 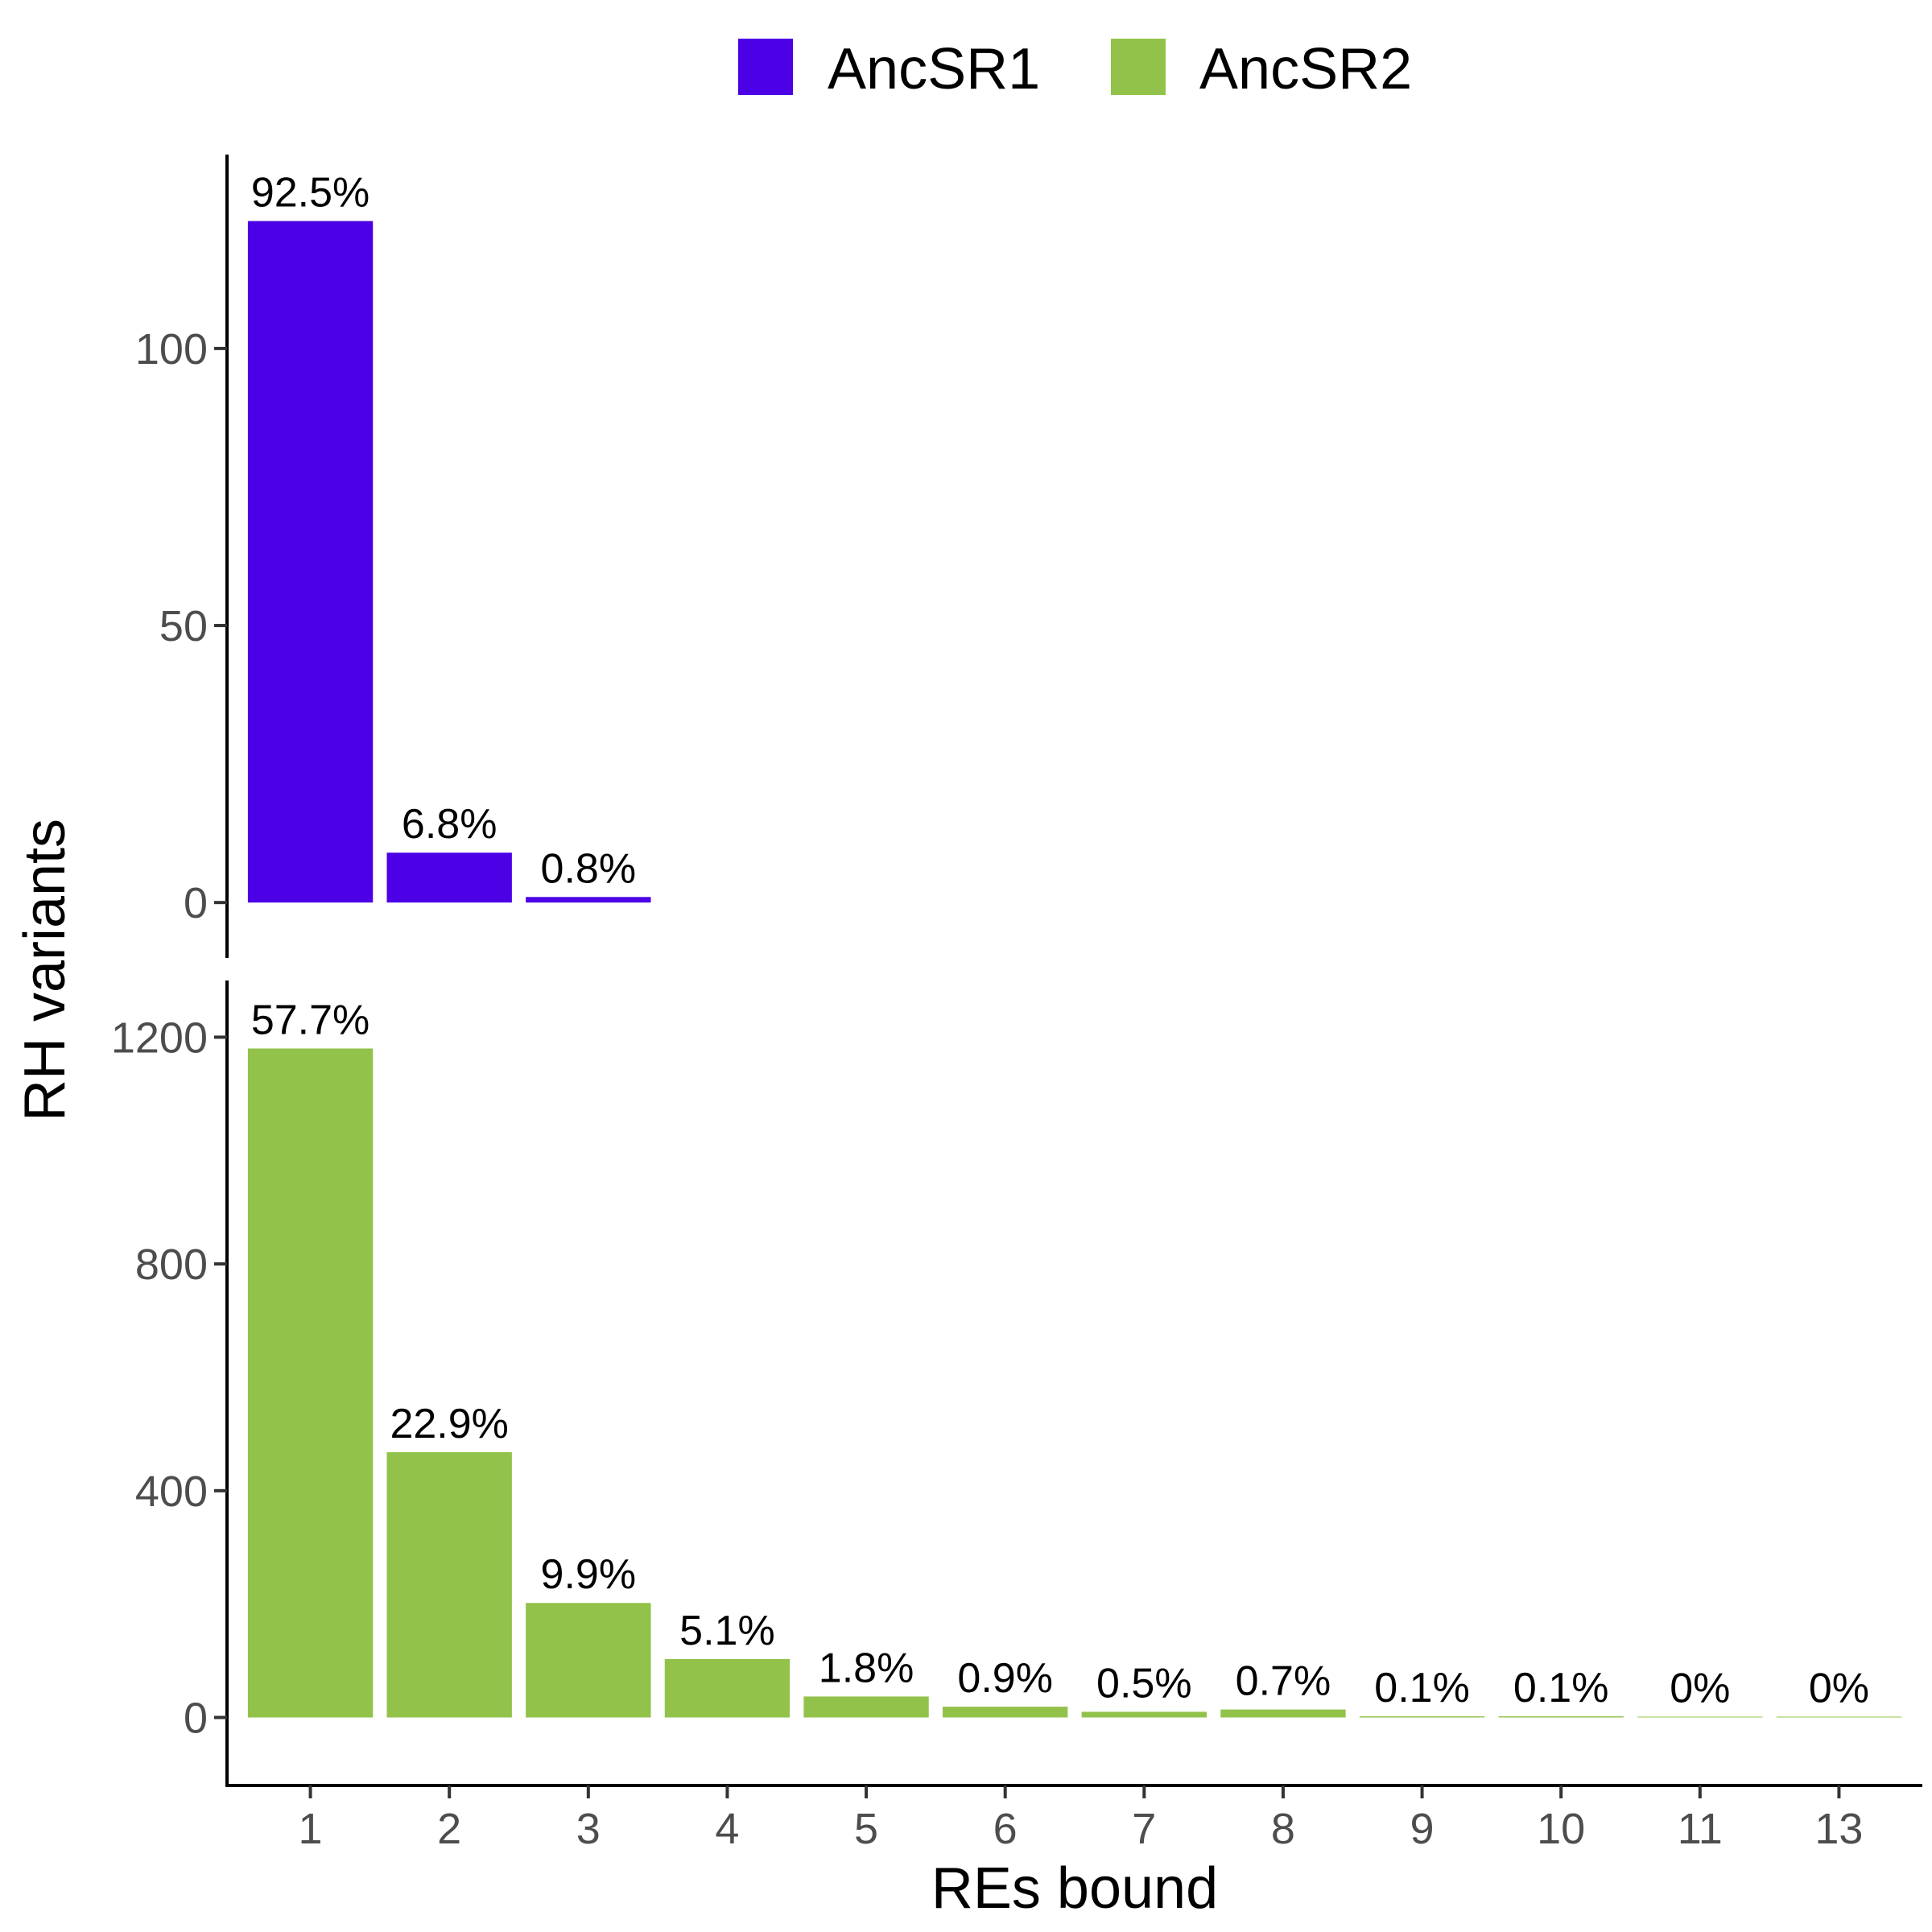 What do you see at coordinates (1700, 1829) in the screenshot?
I see `x-tick-label: 11` at bounding box center [1700, 1829].